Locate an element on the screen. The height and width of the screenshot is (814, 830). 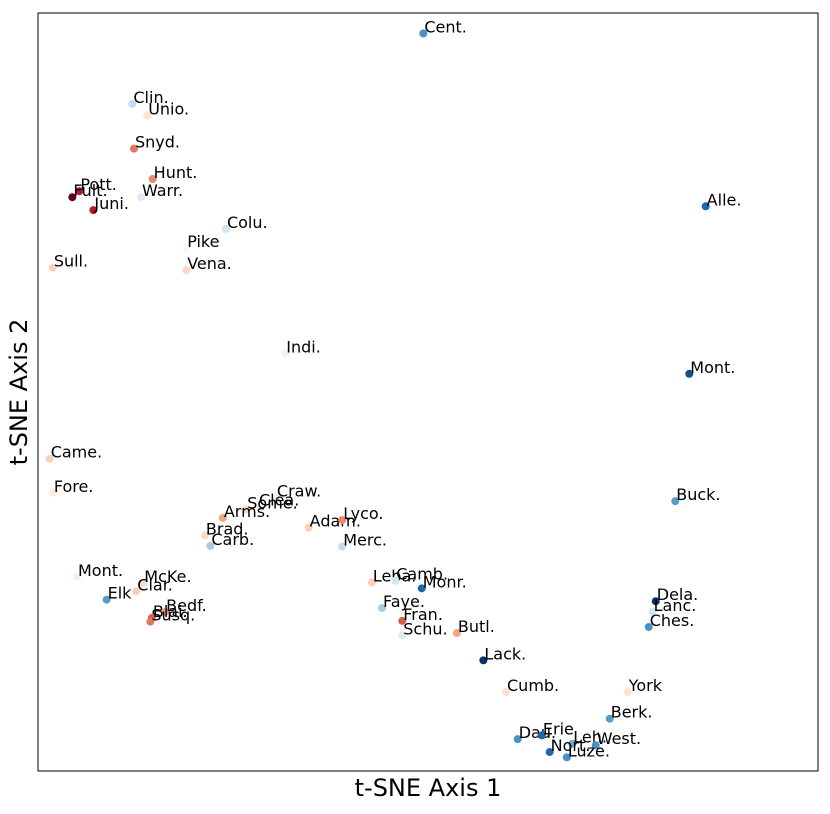
point-label: Lack. is located at coordinates (505, 653).